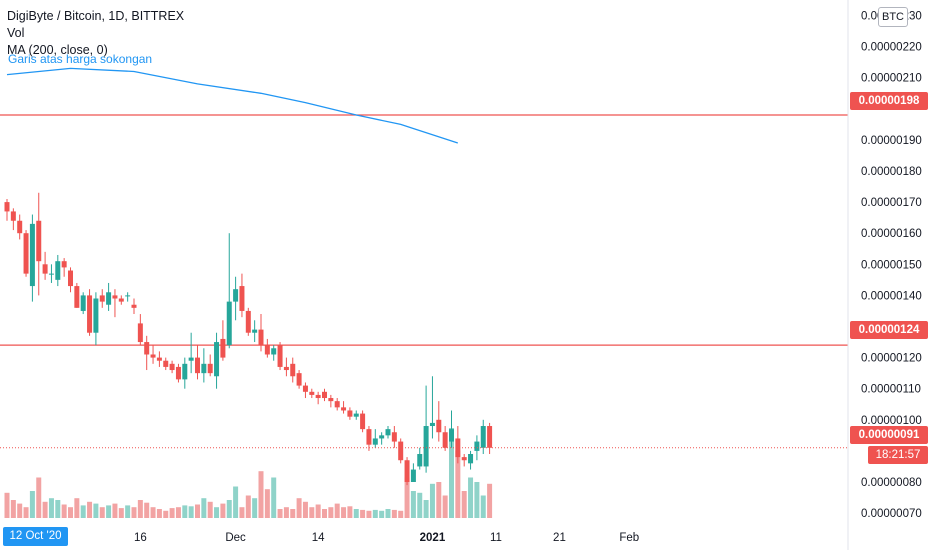 The height and width of the screenshot is (550, 932). I want to click on support-line-annotation: Garis atas harga sokongan, so click(80, 59).